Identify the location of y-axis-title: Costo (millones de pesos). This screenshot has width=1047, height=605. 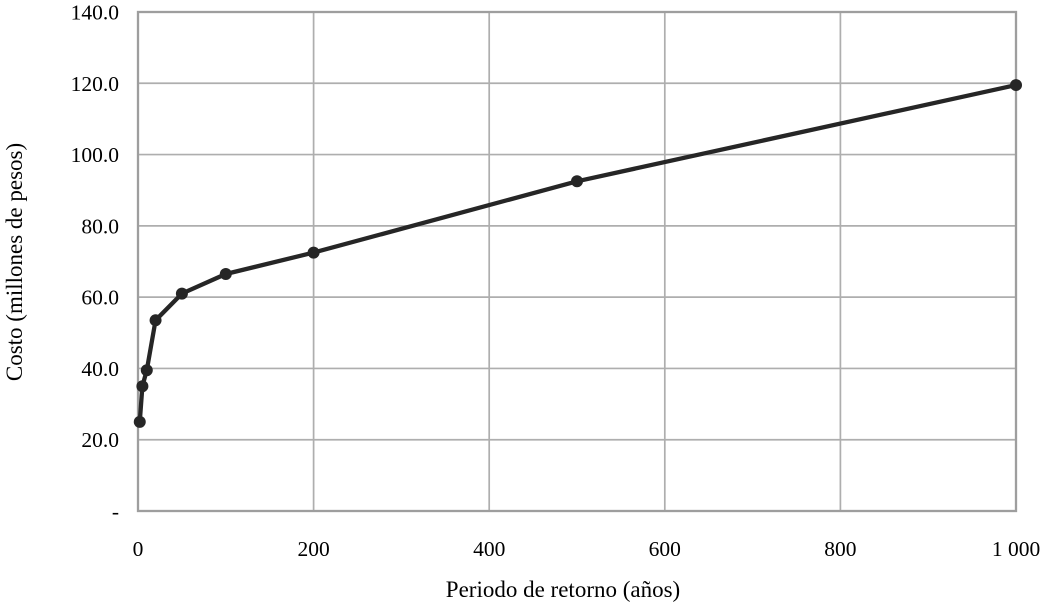
(14, 262).